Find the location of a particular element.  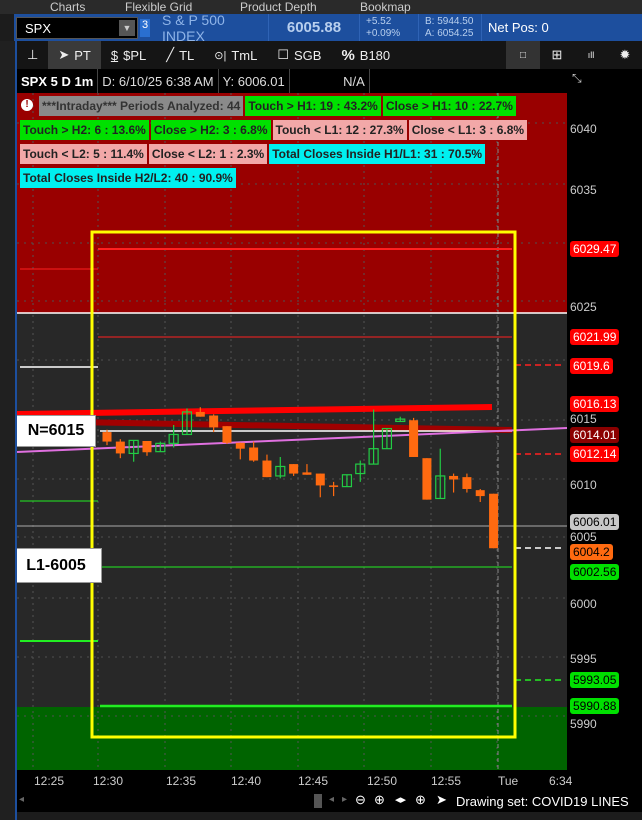

timeline-tool-button: ⊙| TmL is located at coordinates (235, 55).